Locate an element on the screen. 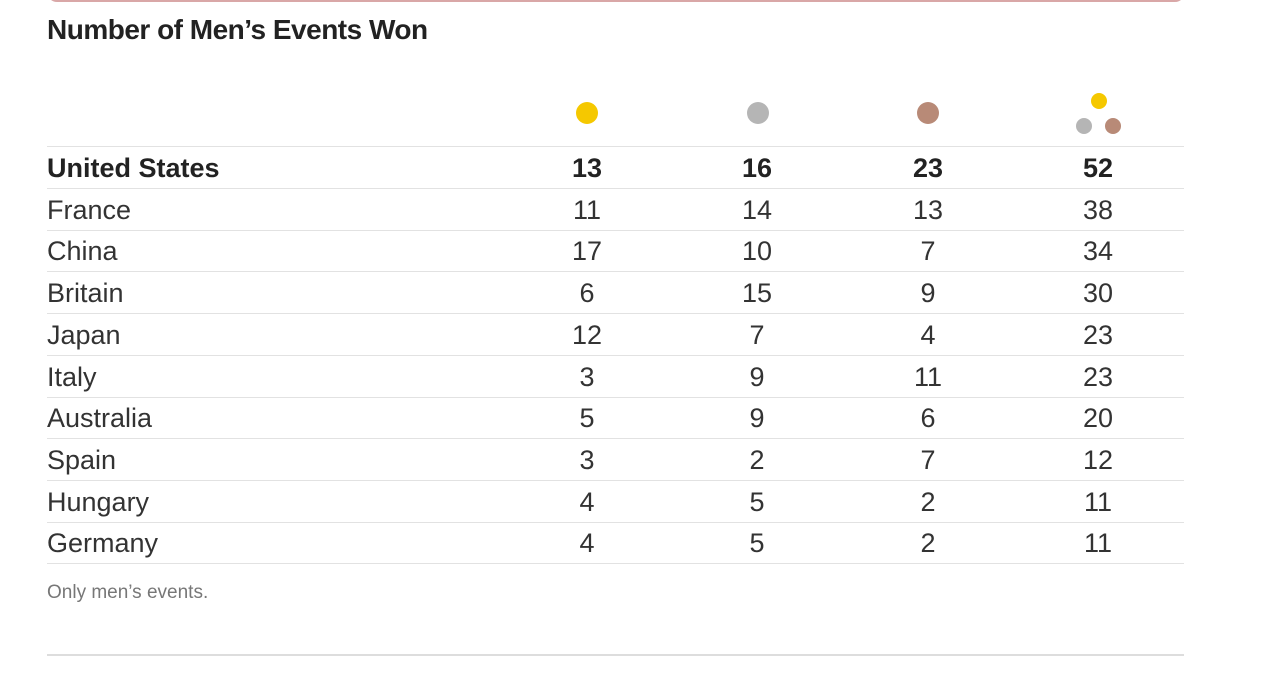  gold-medal-icon is located at coordinates (587, 113).